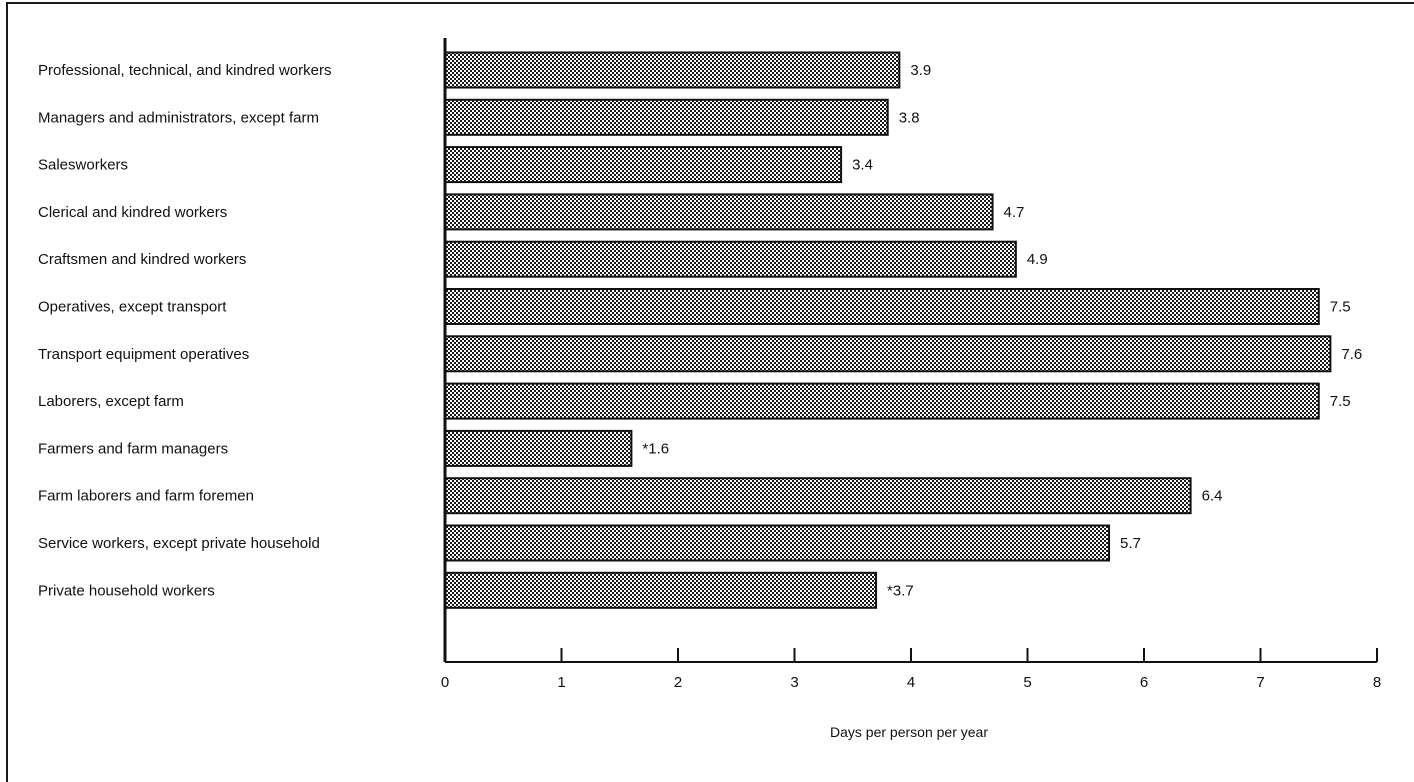  What do you see at coordinates (132, 212) in the screenshot?
I see `category-label: Clerical and kindred workers` at bounding box center [132, 212].